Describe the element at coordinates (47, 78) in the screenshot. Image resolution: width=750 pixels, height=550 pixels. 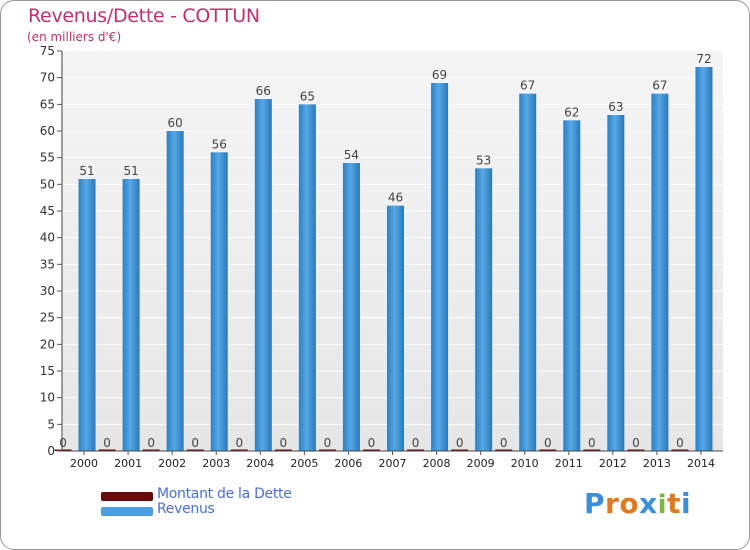
I see `y-tick-label: 70` at that location.